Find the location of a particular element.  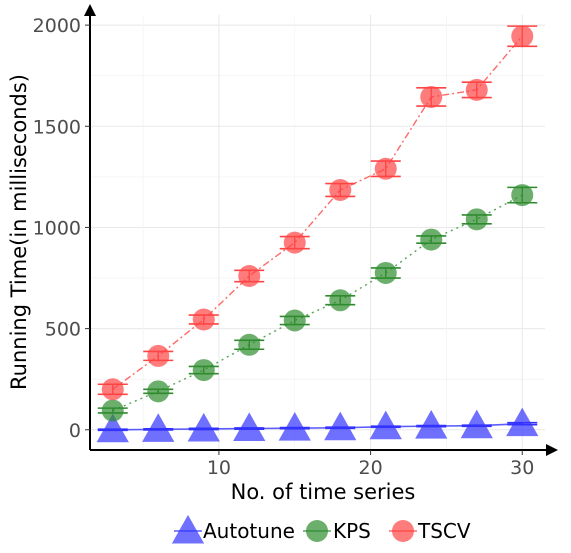

x-tick-label: 10 is located at coordinates (219, 468).